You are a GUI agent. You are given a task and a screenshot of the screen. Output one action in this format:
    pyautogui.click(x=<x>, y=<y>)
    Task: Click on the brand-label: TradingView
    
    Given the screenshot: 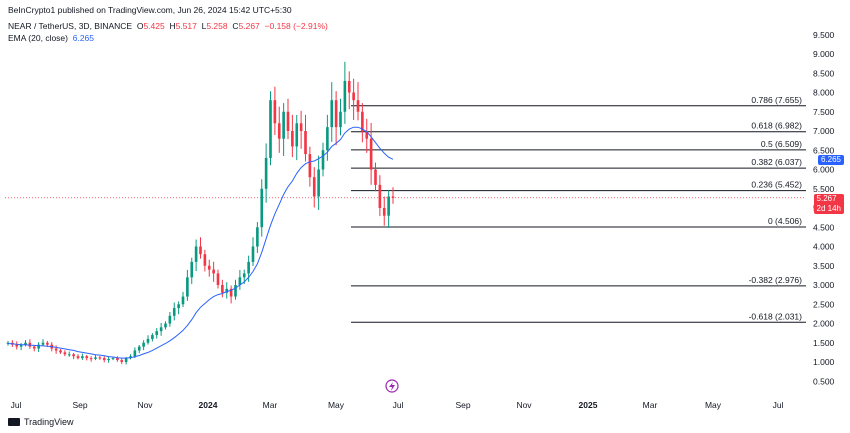 What is the action you would take?
    pyautogui.click(x=49, y=422)
    